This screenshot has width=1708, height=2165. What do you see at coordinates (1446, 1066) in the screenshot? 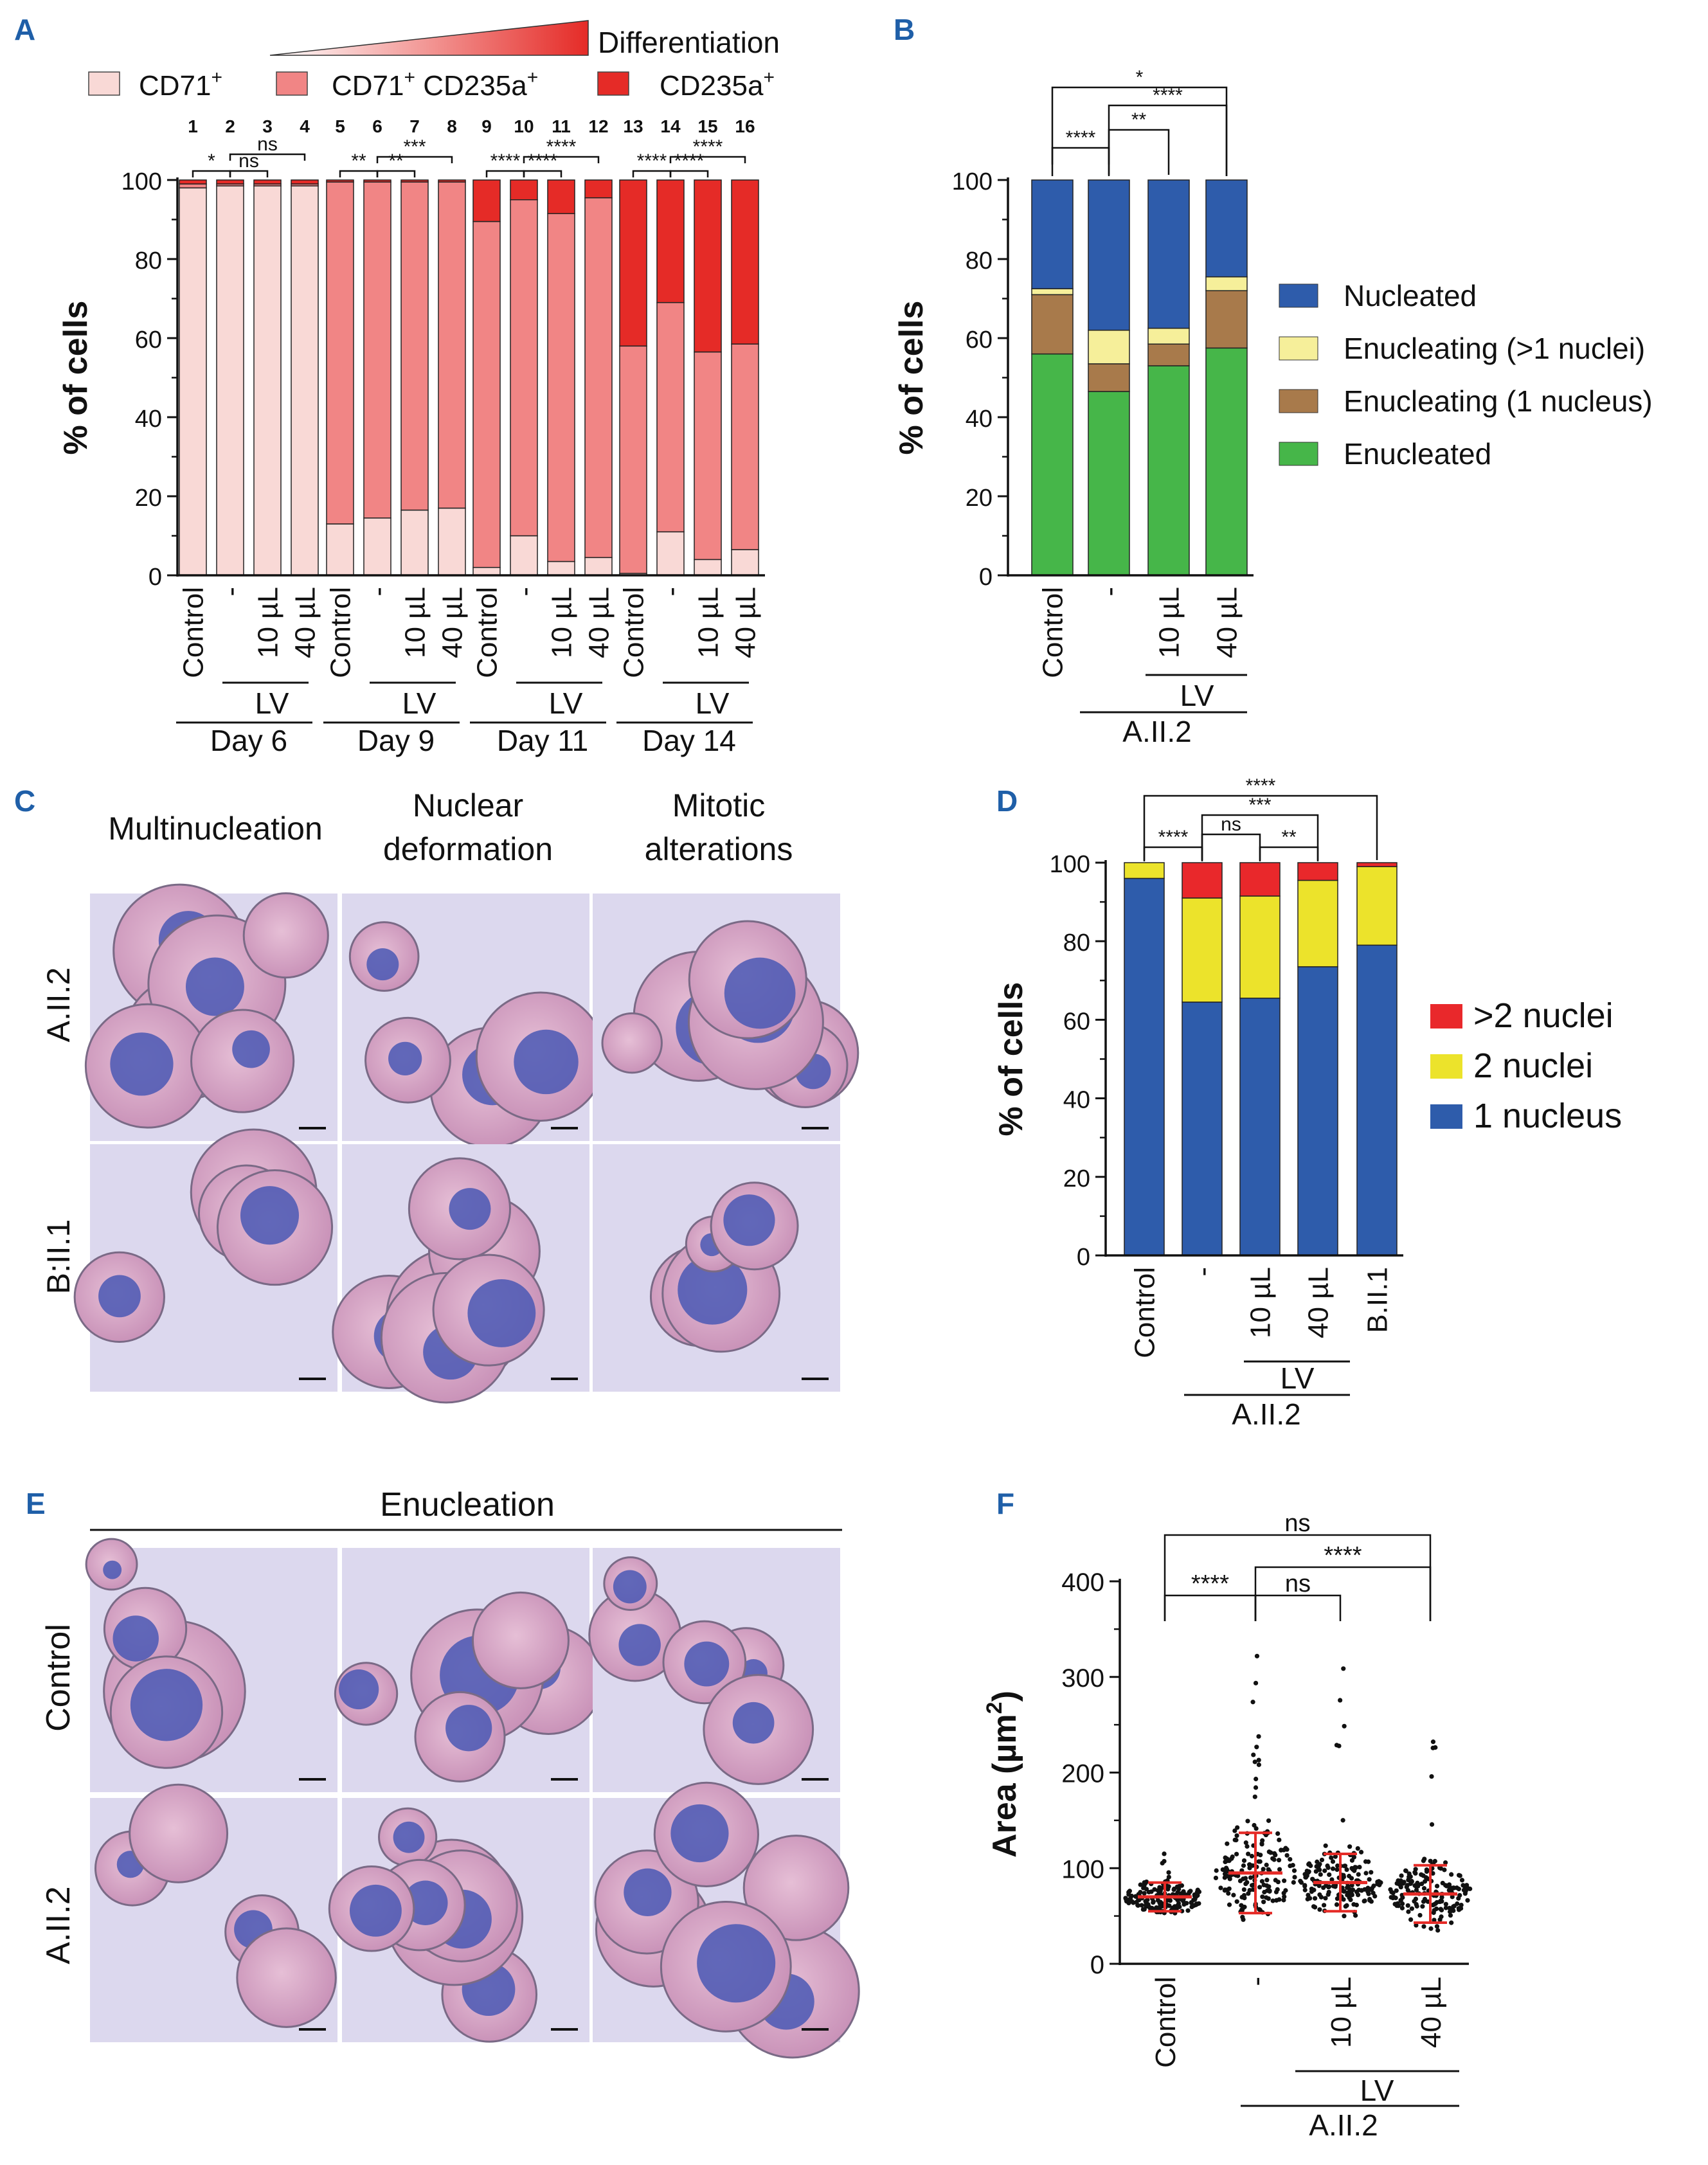
I see `legend-swatch-two` at bounding box center [1446, 1066].